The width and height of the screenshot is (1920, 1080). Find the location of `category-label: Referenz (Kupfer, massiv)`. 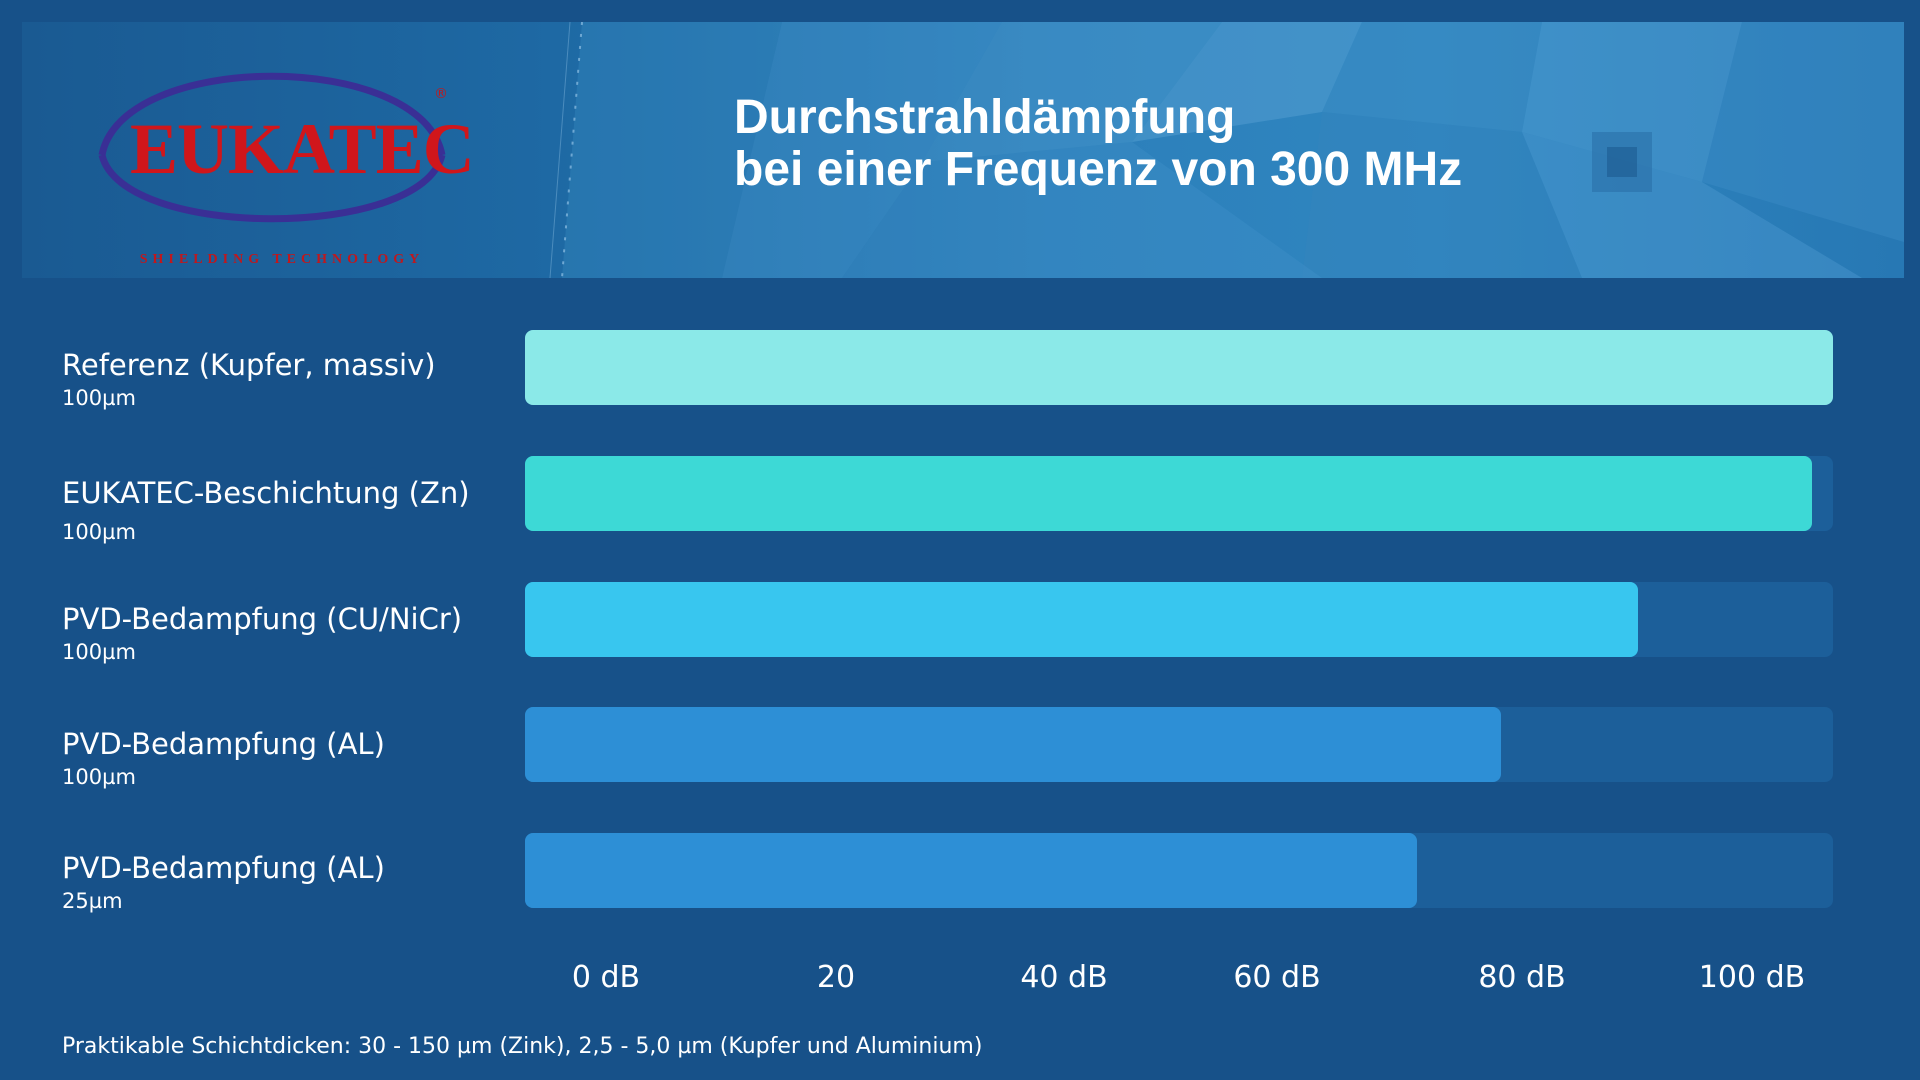

category-label: Referenz (Kupfer, massiv) is located at coordinates (249, 365).